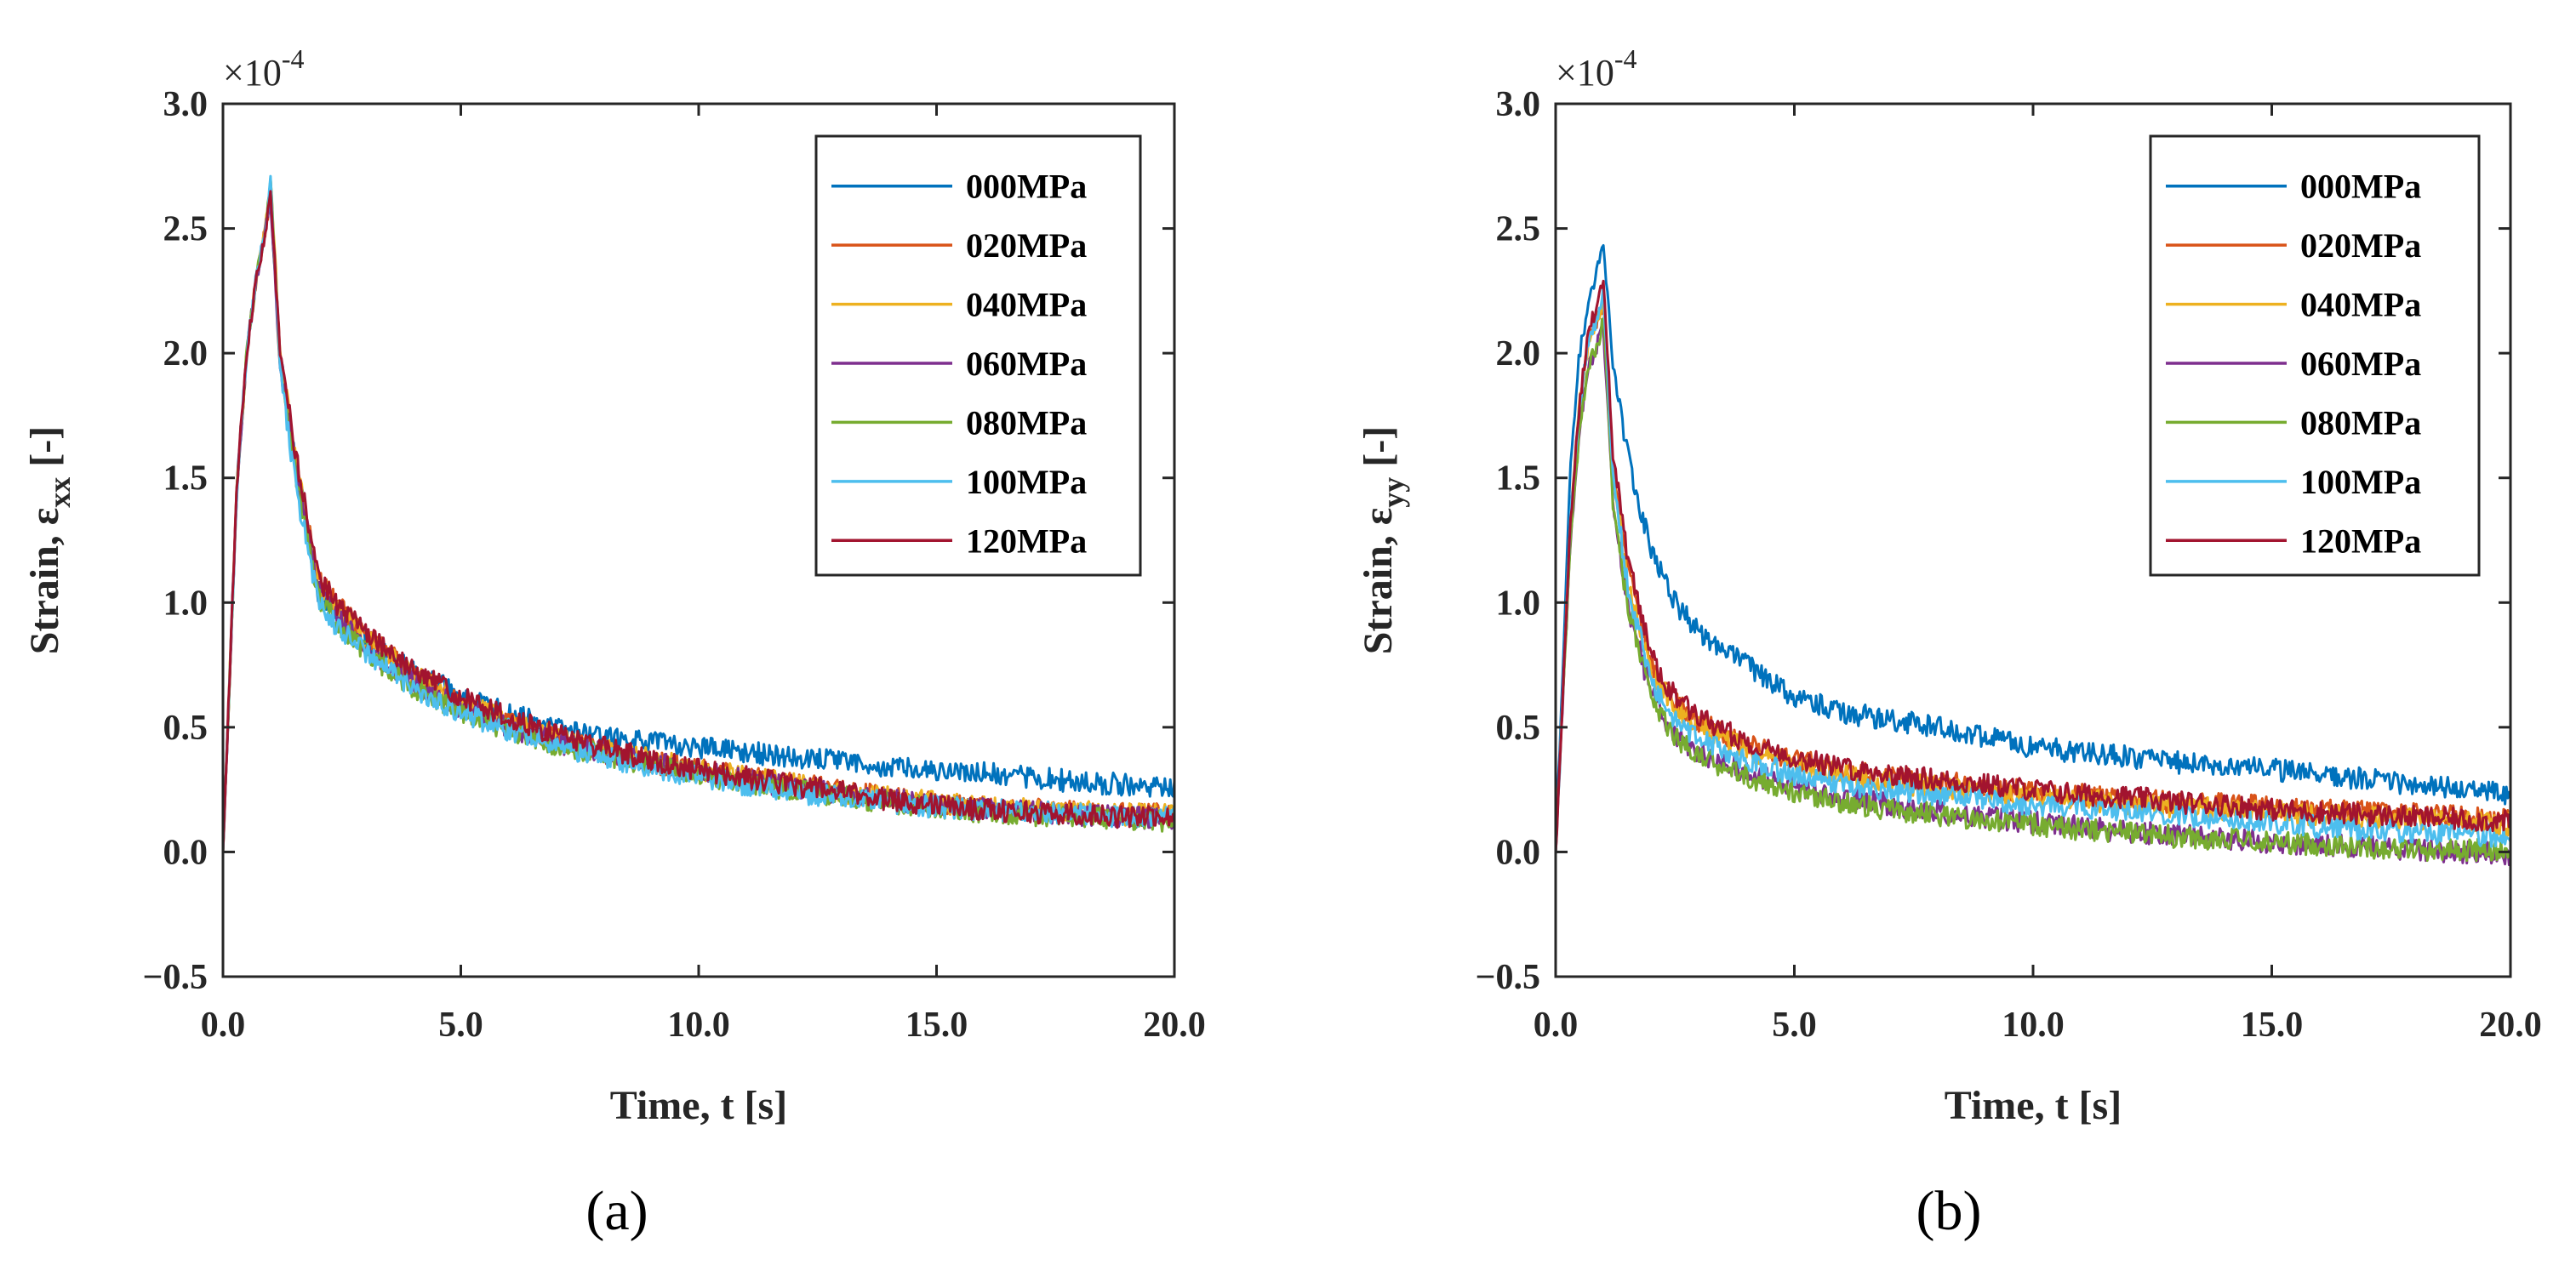 The height and width of the screenshot is (1271, 2576). What do you see at coordinates (1949, 1211) in the screenshot?
I see `panel-label: (b)` at bounding box center [1949, 1211].